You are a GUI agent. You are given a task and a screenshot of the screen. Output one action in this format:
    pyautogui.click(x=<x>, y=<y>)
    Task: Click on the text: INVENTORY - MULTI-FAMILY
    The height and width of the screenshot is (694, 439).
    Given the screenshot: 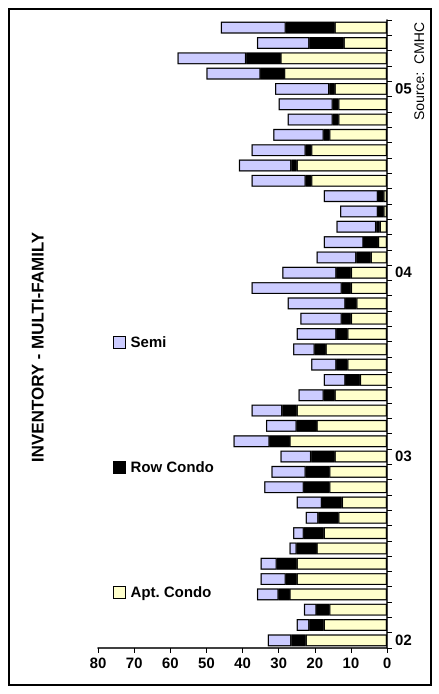 What is the action you would take?
    pyautogui.click(x=38, y=346)
    